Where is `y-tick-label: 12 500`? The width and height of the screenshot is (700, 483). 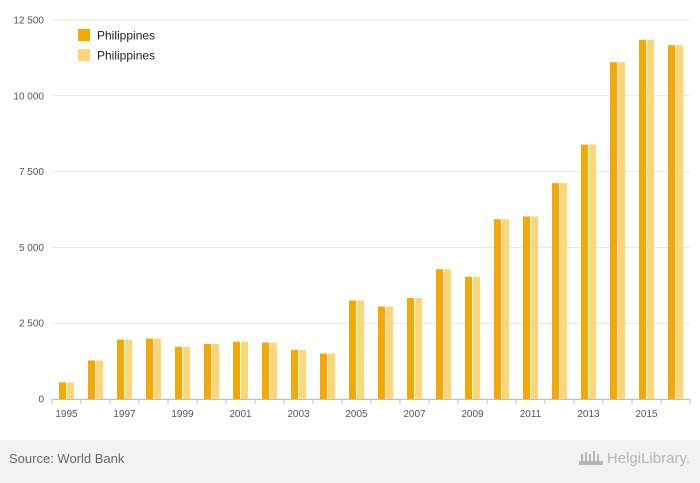
y-tick-label: 12 500 is located at coordinates (28, 21).